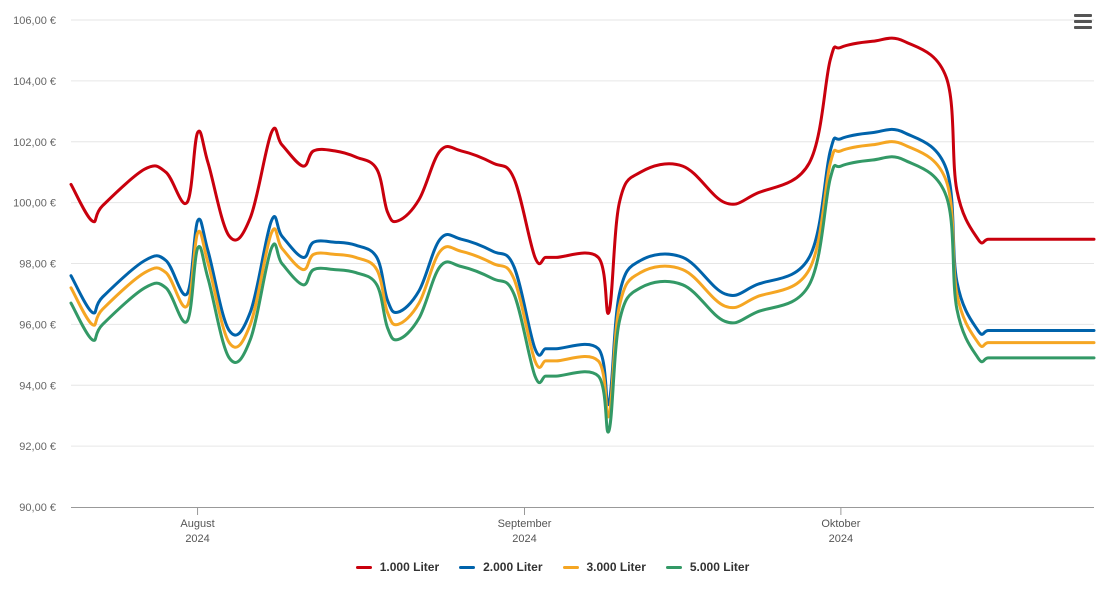 Image resolution: width=1105 pixels, height=602 pixels. Describe the element at coordinates (513, 567) in the screenshot. I see `legend-label: 2.000 Liter` at that location.